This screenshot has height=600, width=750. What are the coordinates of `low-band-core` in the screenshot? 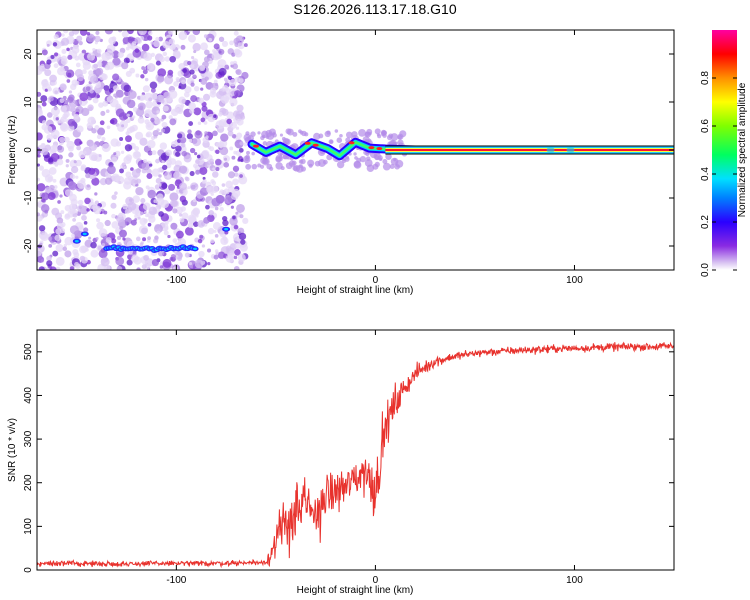 It's located at (195, 249).